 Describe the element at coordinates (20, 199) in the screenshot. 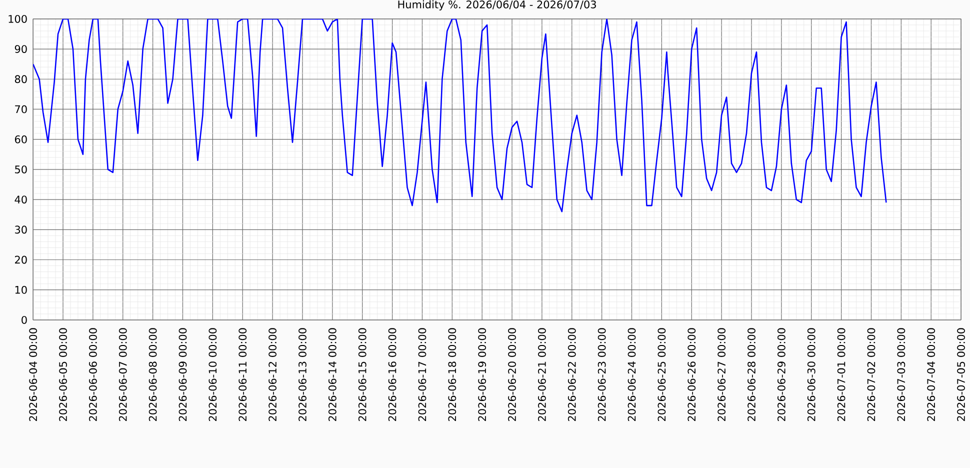

I see `y-tick-label: 40` at that location.